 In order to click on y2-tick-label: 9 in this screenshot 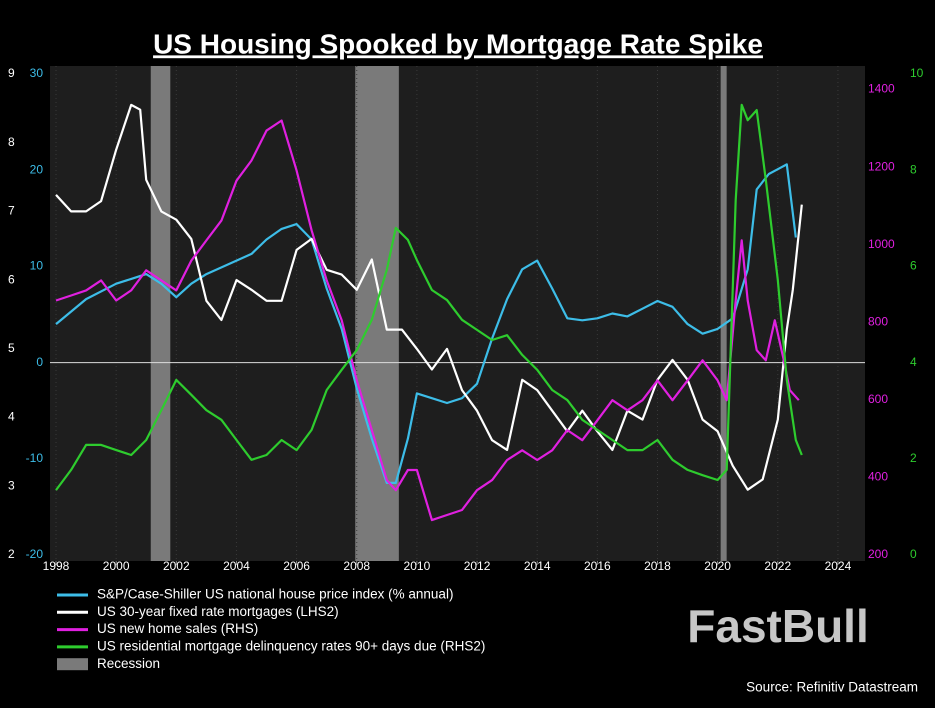, I will do `click(11, 73)`.